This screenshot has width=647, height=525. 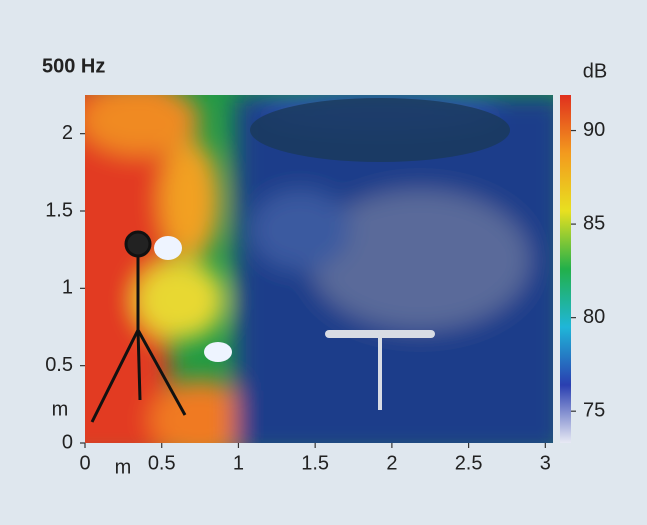 What do you see at coordinates (84, 463) in the screenshot?
I see `x-tick-label: 0` at bounding box center [84, 463].